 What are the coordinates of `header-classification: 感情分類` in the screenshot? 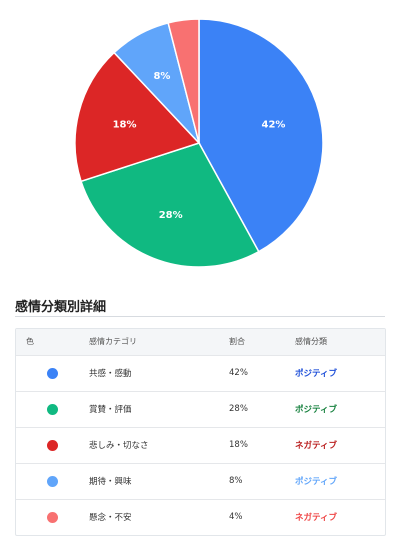 It's located at (311, 342).